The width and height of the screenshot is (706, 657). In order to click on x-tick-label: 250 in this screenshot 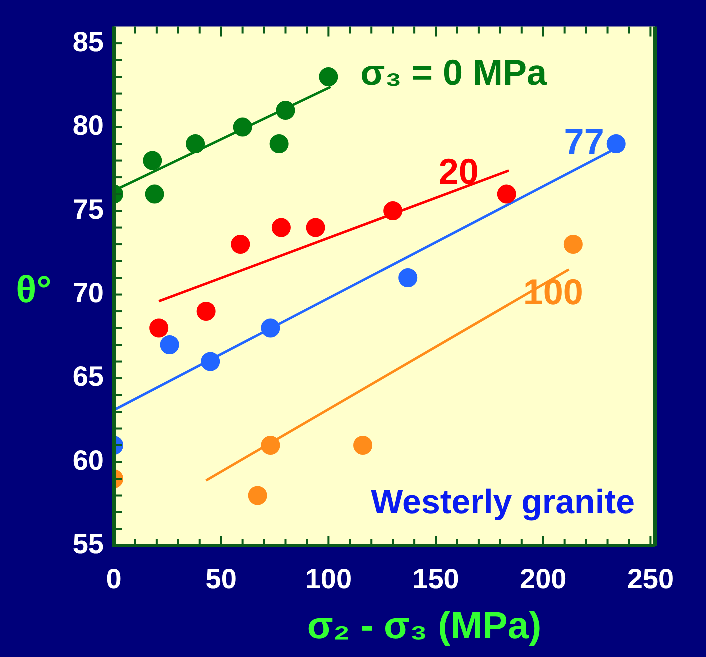, I will do `click(650, 579)`.